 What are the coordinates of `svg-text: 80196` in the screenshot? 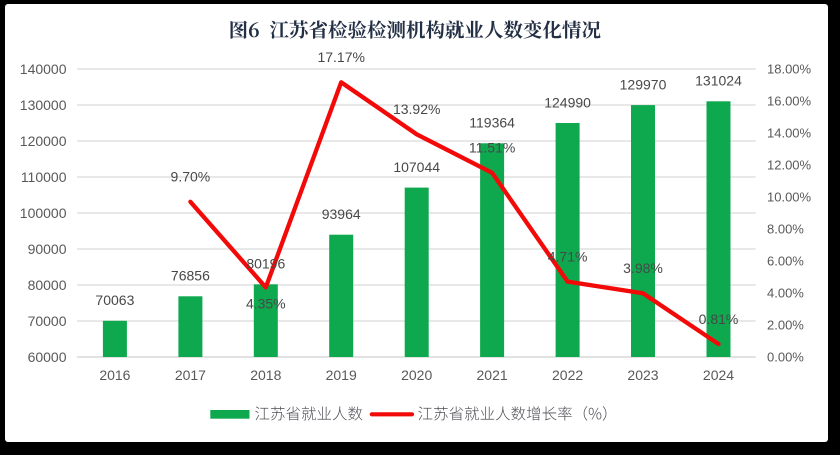 It's located at (265, 264).